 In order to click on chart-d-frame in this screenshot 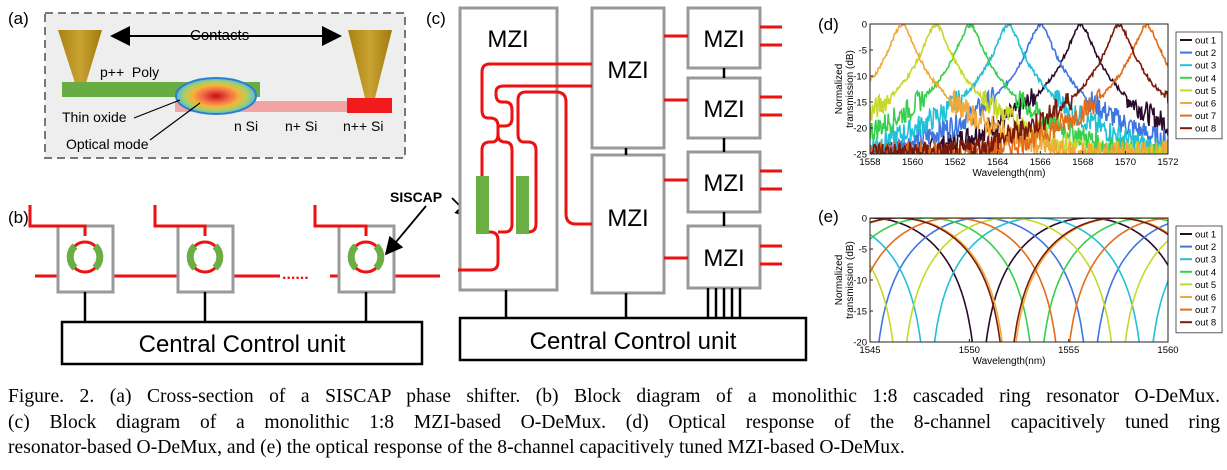, I will do `click(1019, 89)`.